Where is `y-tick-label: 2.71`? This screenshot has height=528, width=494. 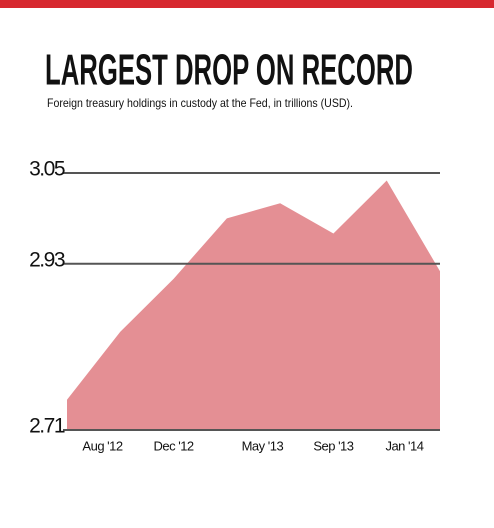
y-tick-label: 2.71 is located at coordinates (47, 426).